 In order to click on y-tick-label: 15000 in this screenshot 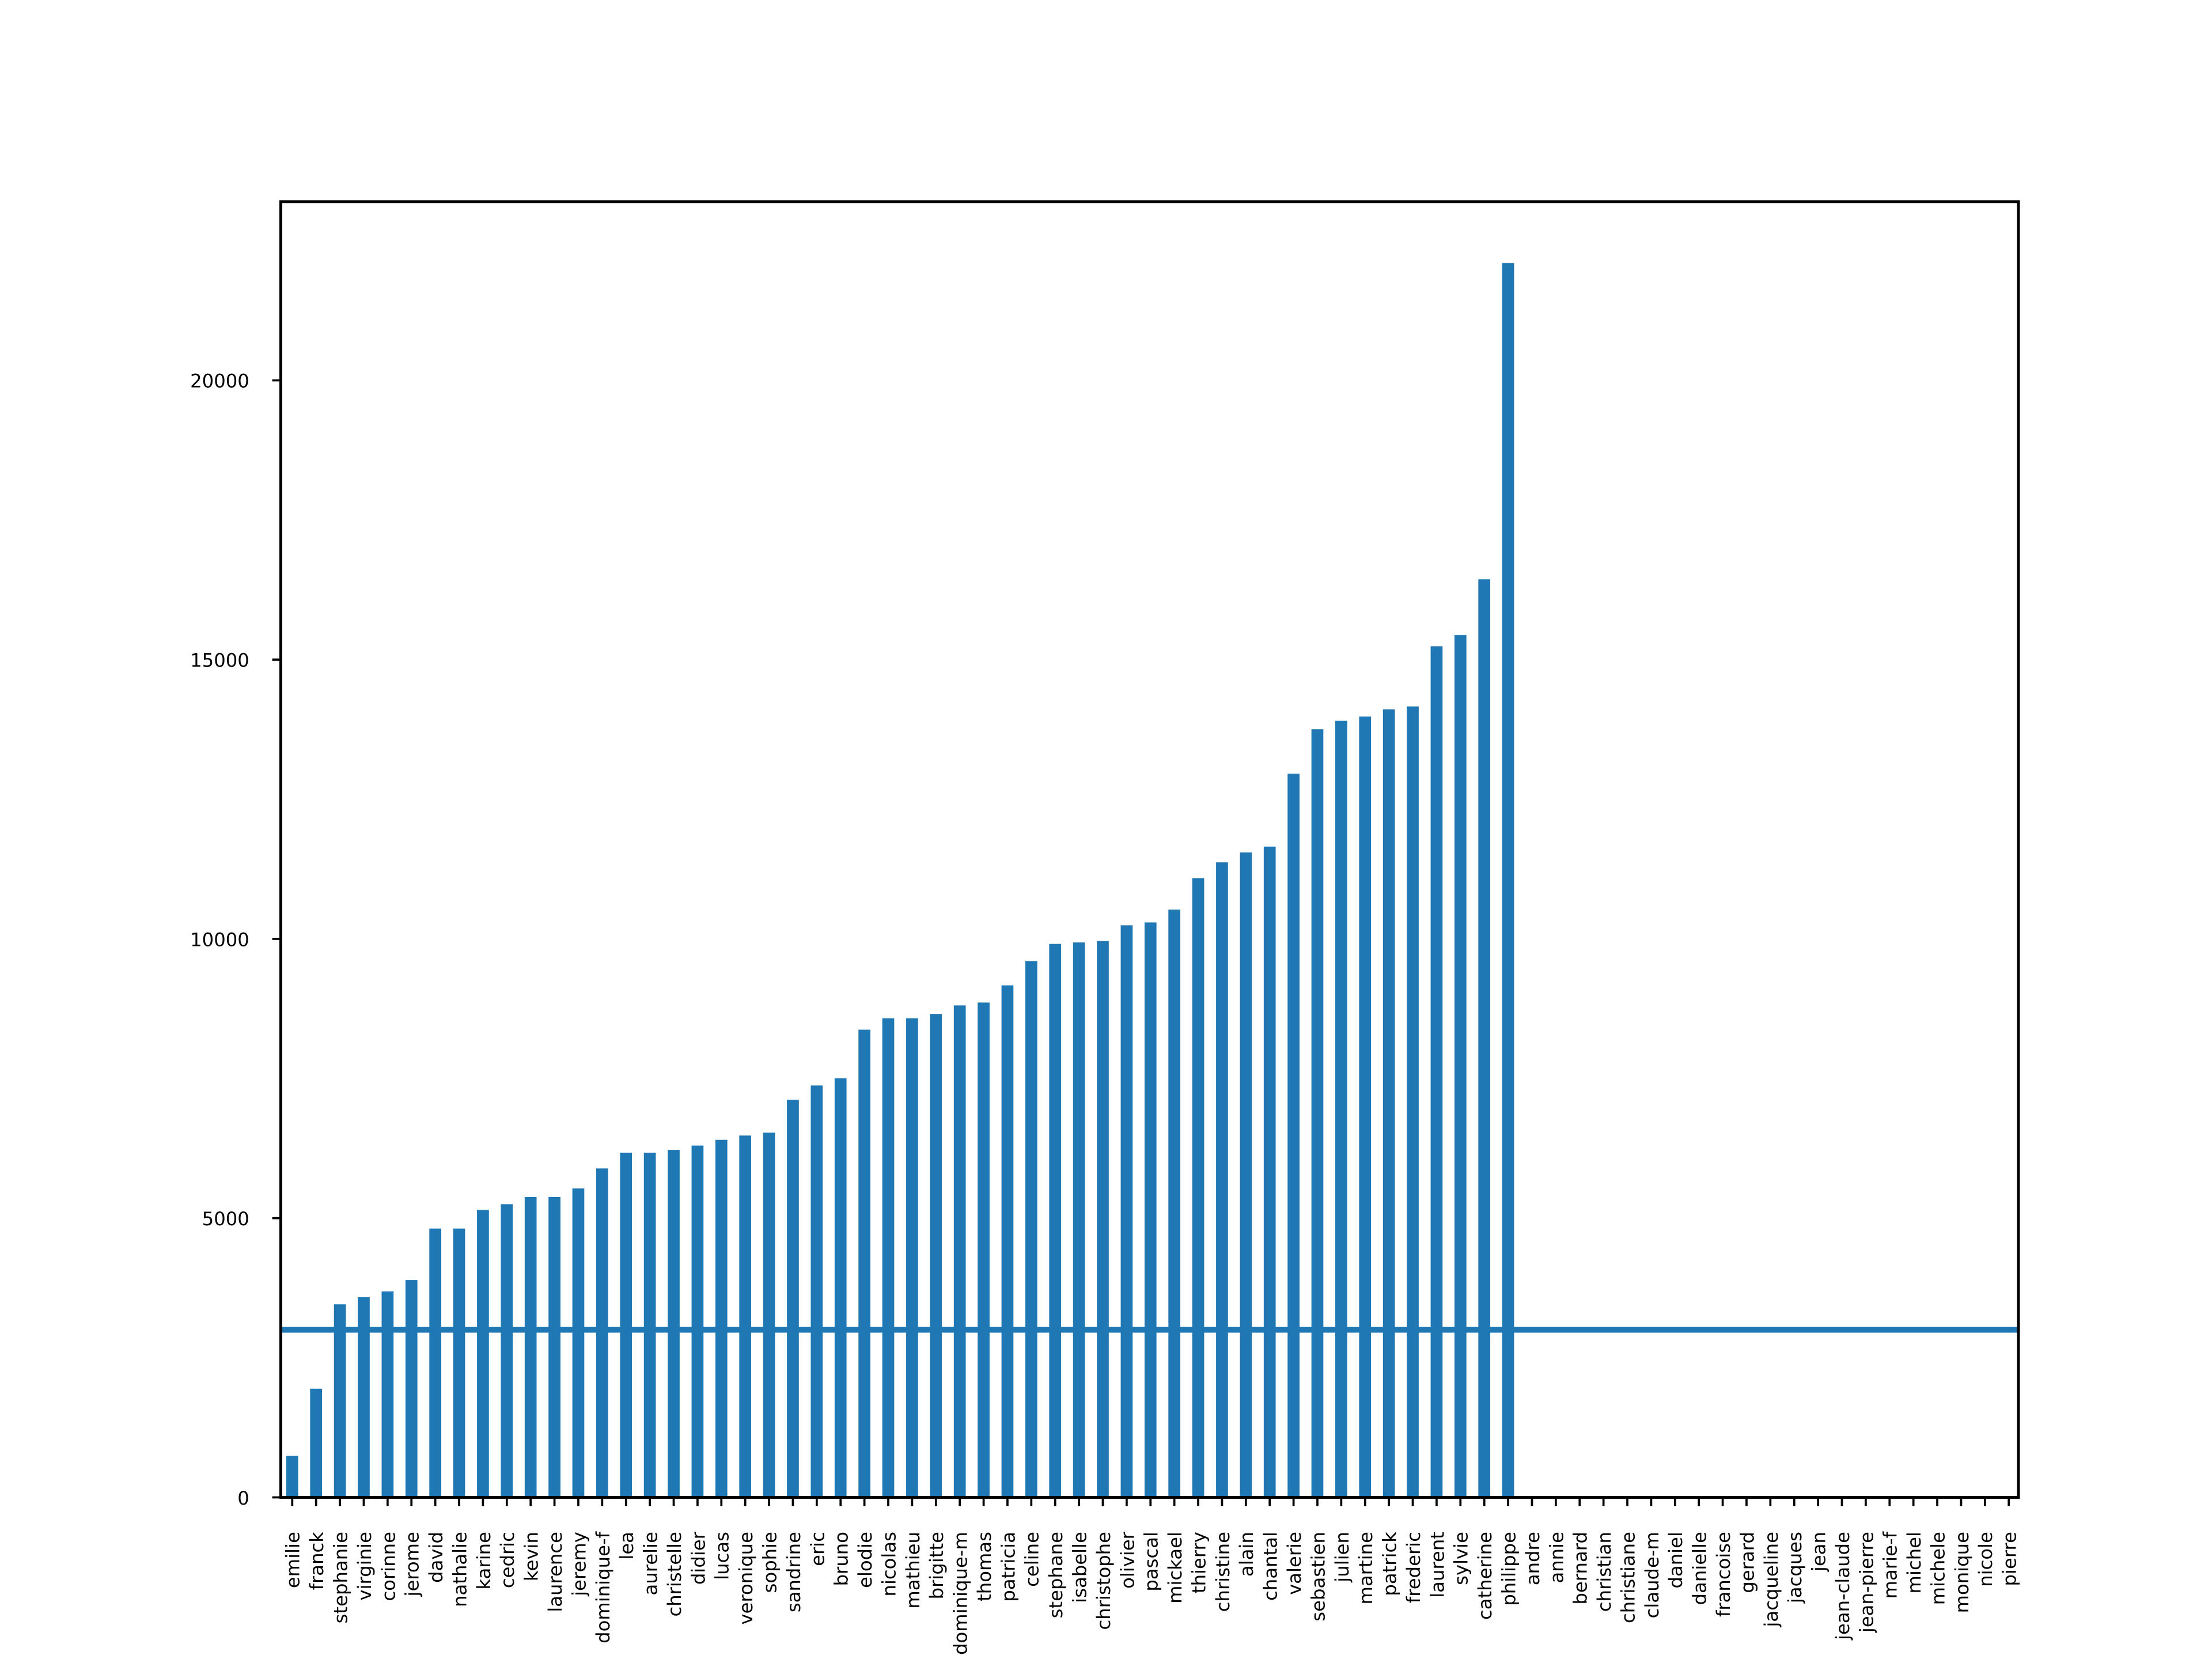, I will do `click(219, 661)`.